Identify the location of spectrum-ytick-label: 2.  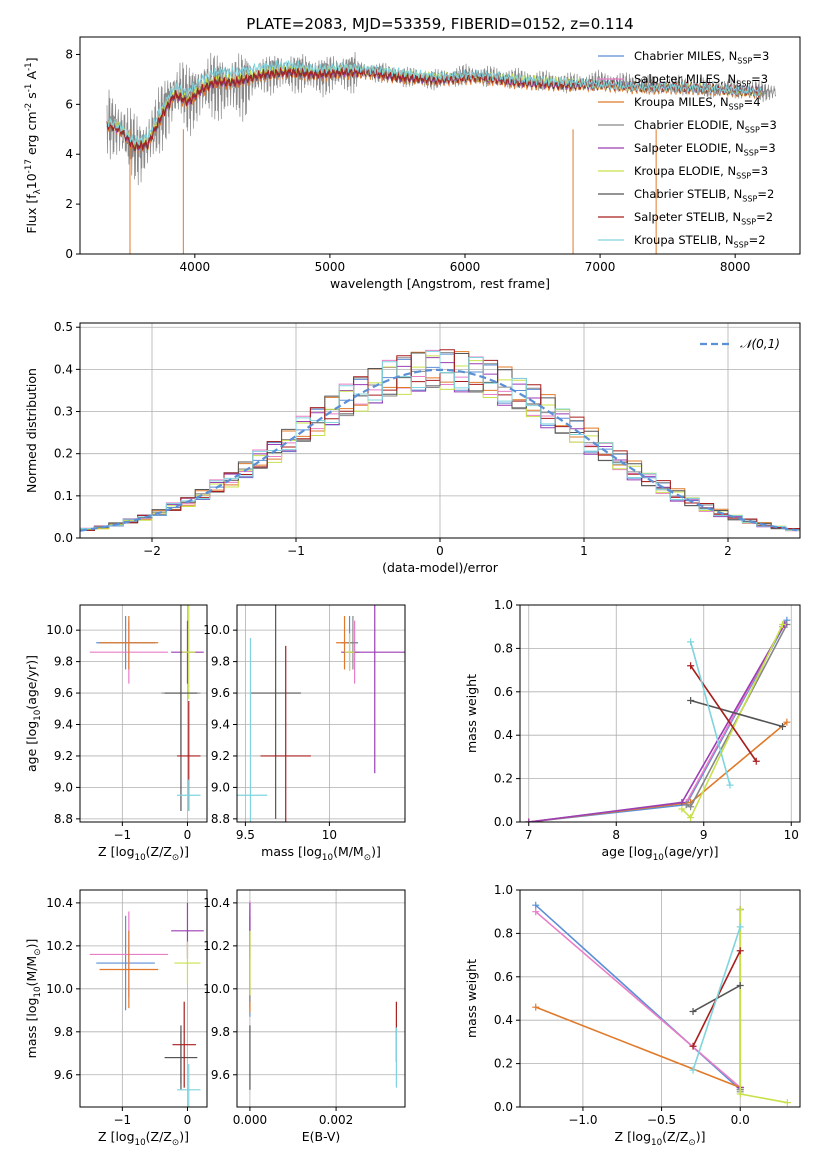
(69, 204).